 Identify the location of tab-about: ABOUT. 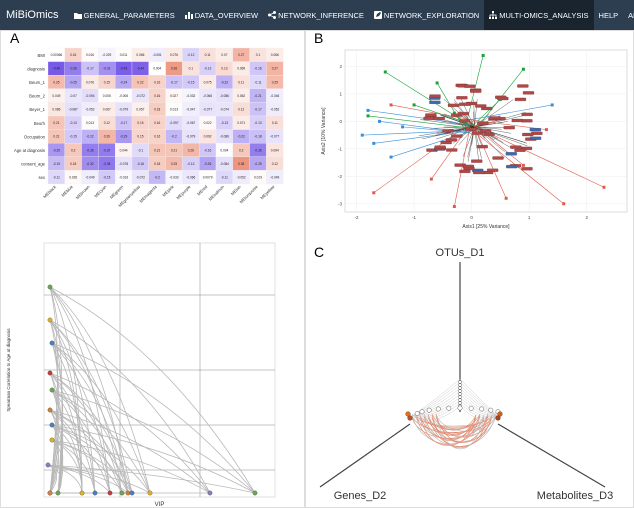
(628, 15).